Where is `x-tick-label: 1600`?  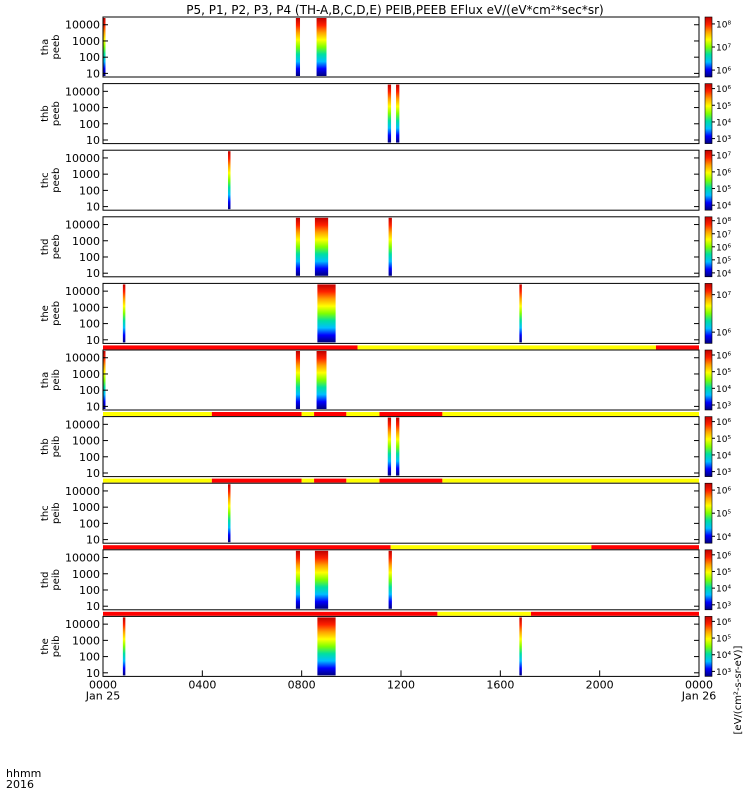
x-tick-label: 1600 is located at coordinates (500, 684).